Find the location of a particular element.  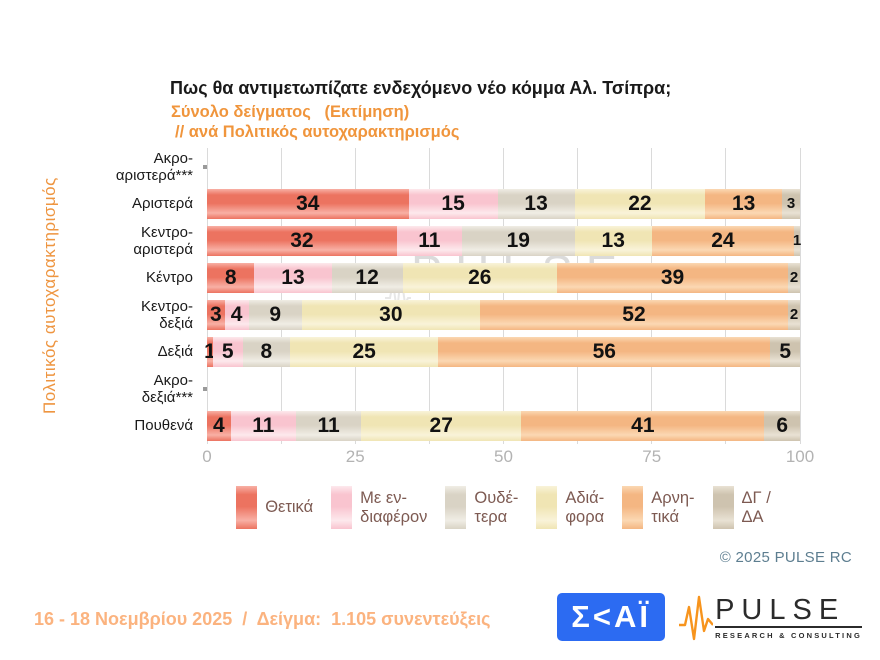

bar-segment: 22 is located at coordinates (640, 203).